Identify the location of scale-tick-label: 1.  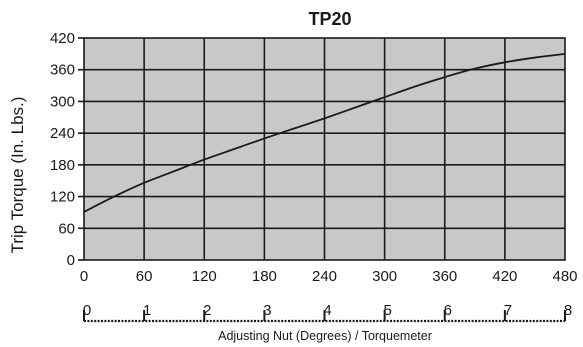
(147, 310).